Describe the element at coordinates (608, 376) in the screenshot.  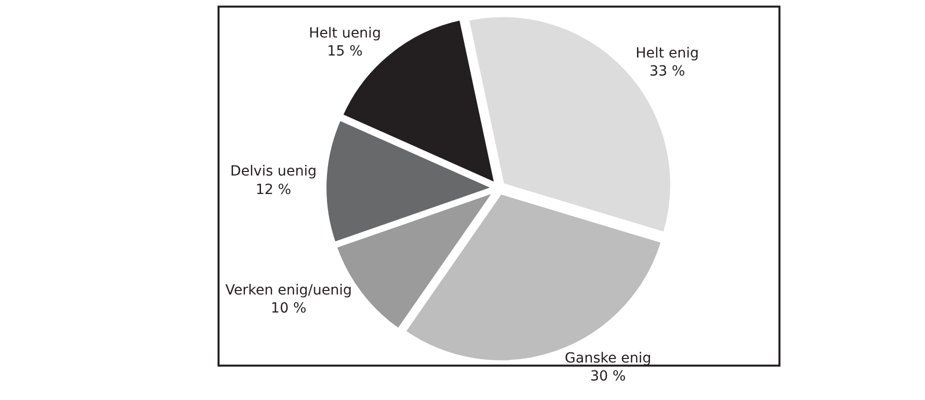
I see `data-label: 30 %` at that location.